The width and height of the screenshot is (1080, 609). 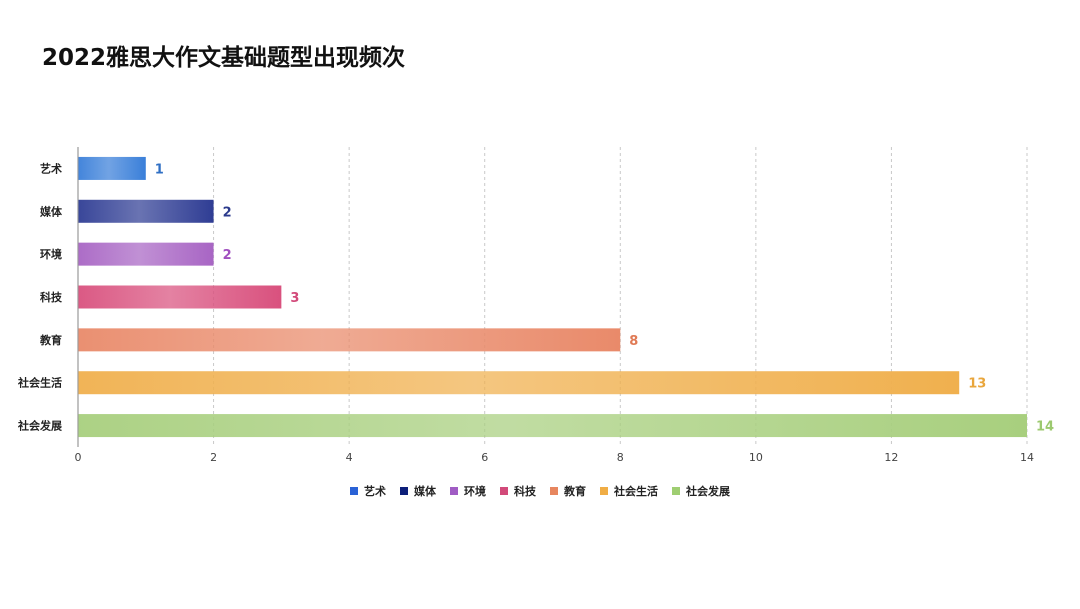 I want to click on data-label: 1, so click(x=159, y=169).